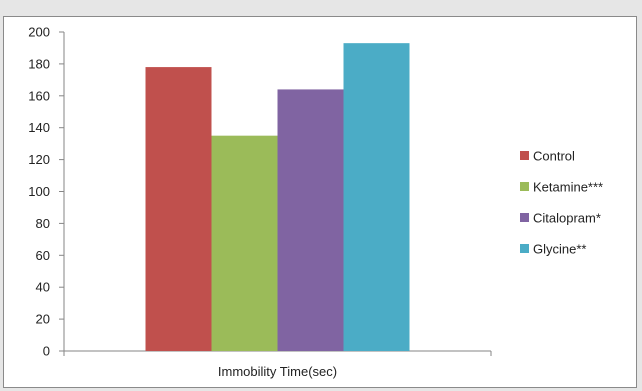 The width and height of the screenshot is (642, 391). What do you see at coordinates (39, 159) in the screenshot?
I see `y-tick-label: 120` at bounding box center [39, 159].